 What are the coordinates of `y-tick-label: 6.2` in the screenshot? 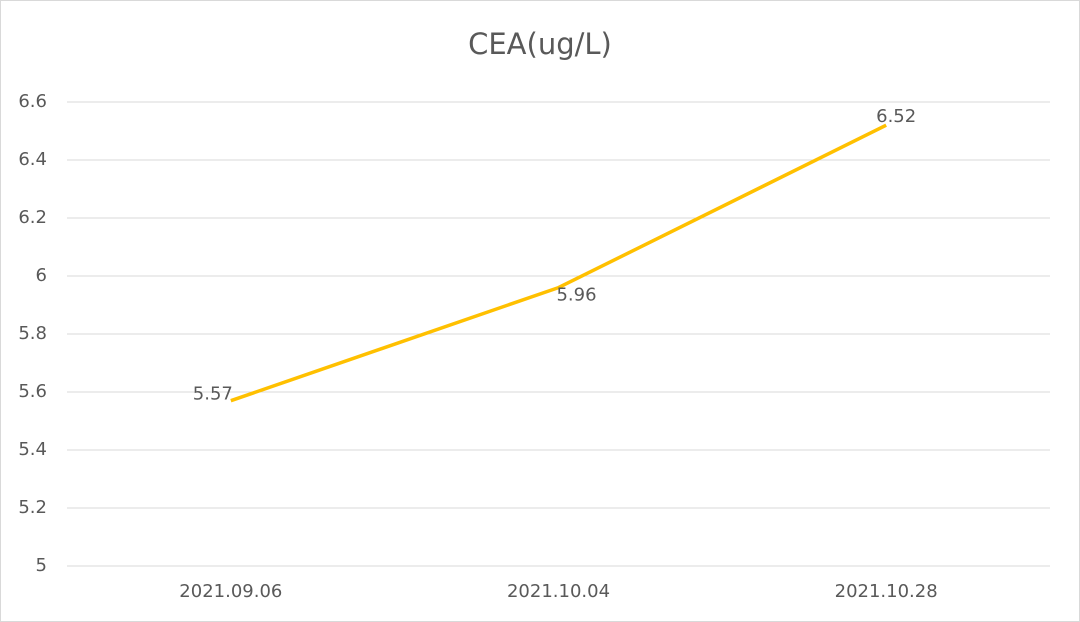 It's located at (32, 217).